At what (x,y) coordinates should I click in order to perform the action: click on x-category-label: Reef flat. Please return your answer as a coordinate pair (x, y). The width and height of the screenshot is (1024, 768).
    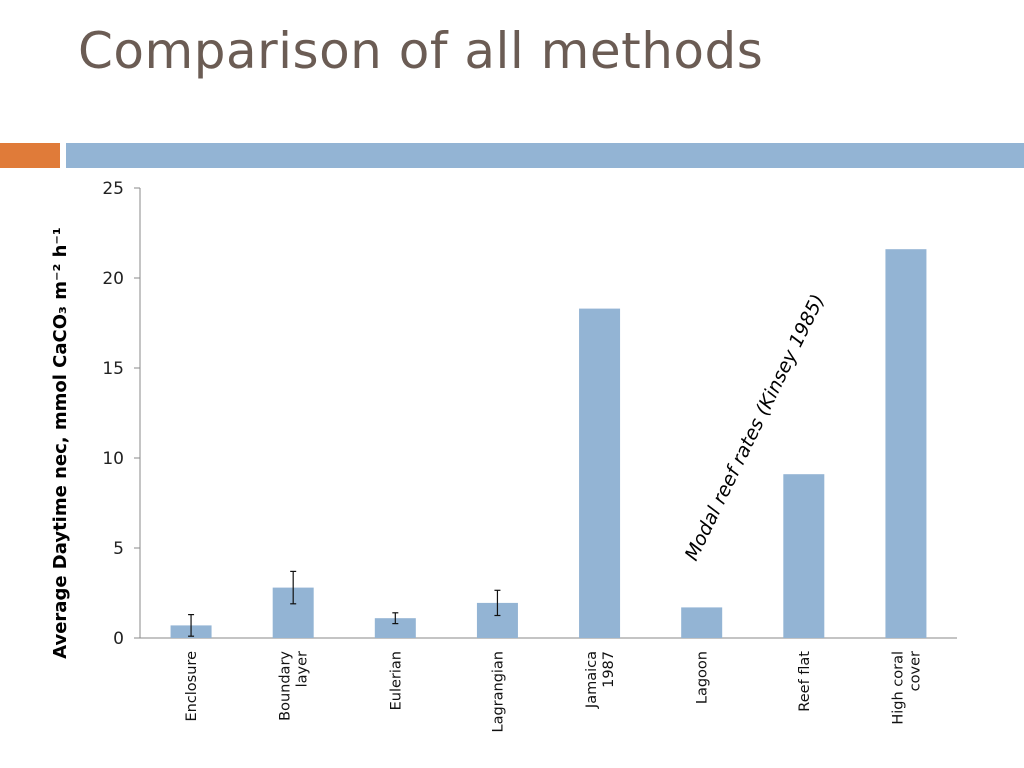
    Looking at the image, I should click on (805, 681).